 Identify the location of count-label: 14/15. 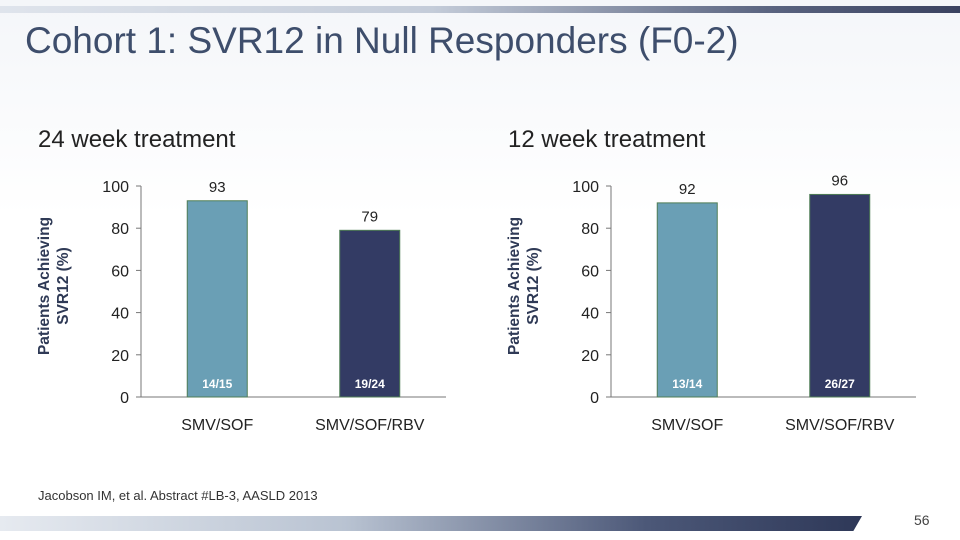
(217, 384).